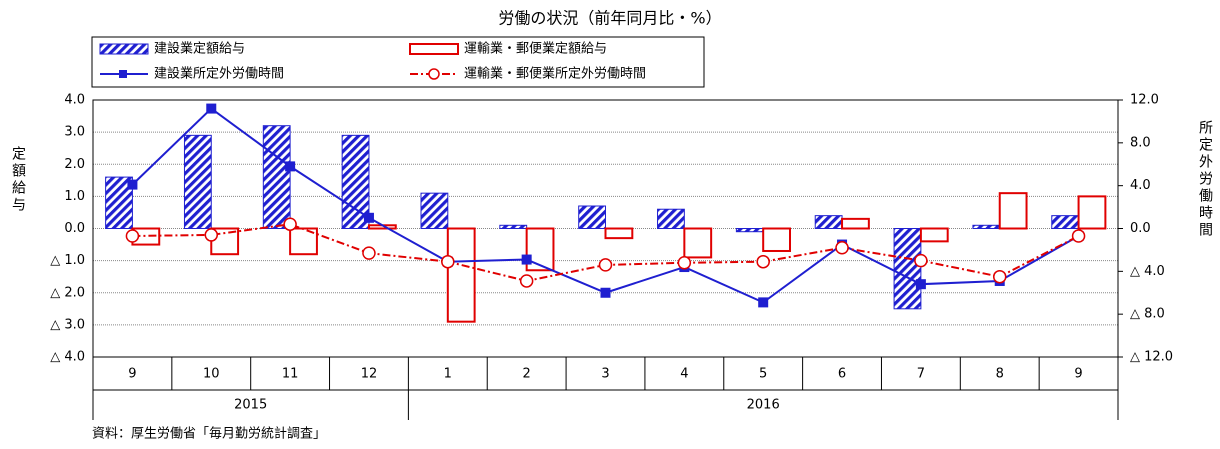 This screenshot has width=1220, height=449. I want to click on x-group-label: 2015, so click(250, 405).